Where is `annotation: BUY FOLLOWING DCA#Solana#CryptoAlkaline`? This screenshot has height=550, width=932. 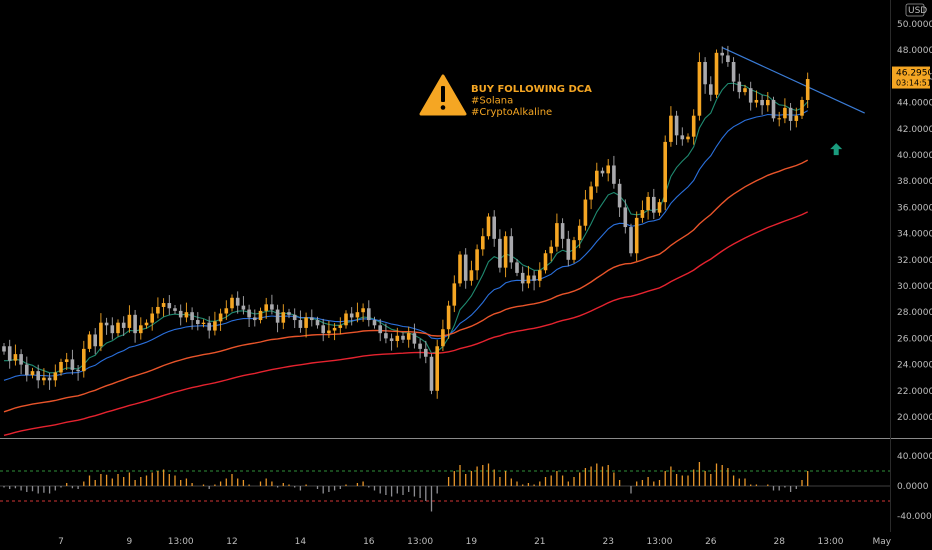
annotation: BUY FOLLOWING DCA#Solana#CryptoAlkaline is located at coordinates (631, 115).